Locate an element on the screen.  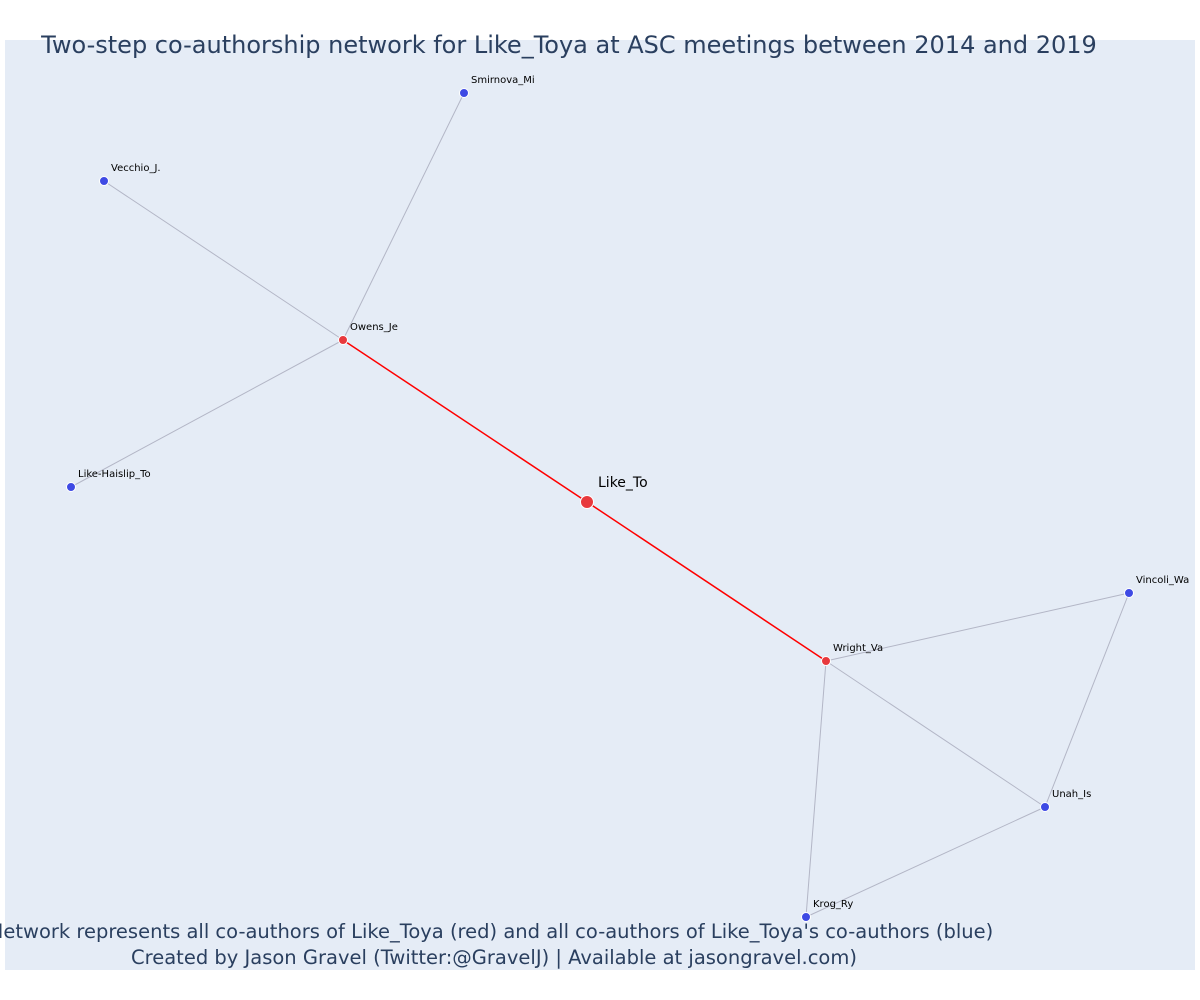
node-smirnova-mi is located at coordinates (464, 93).